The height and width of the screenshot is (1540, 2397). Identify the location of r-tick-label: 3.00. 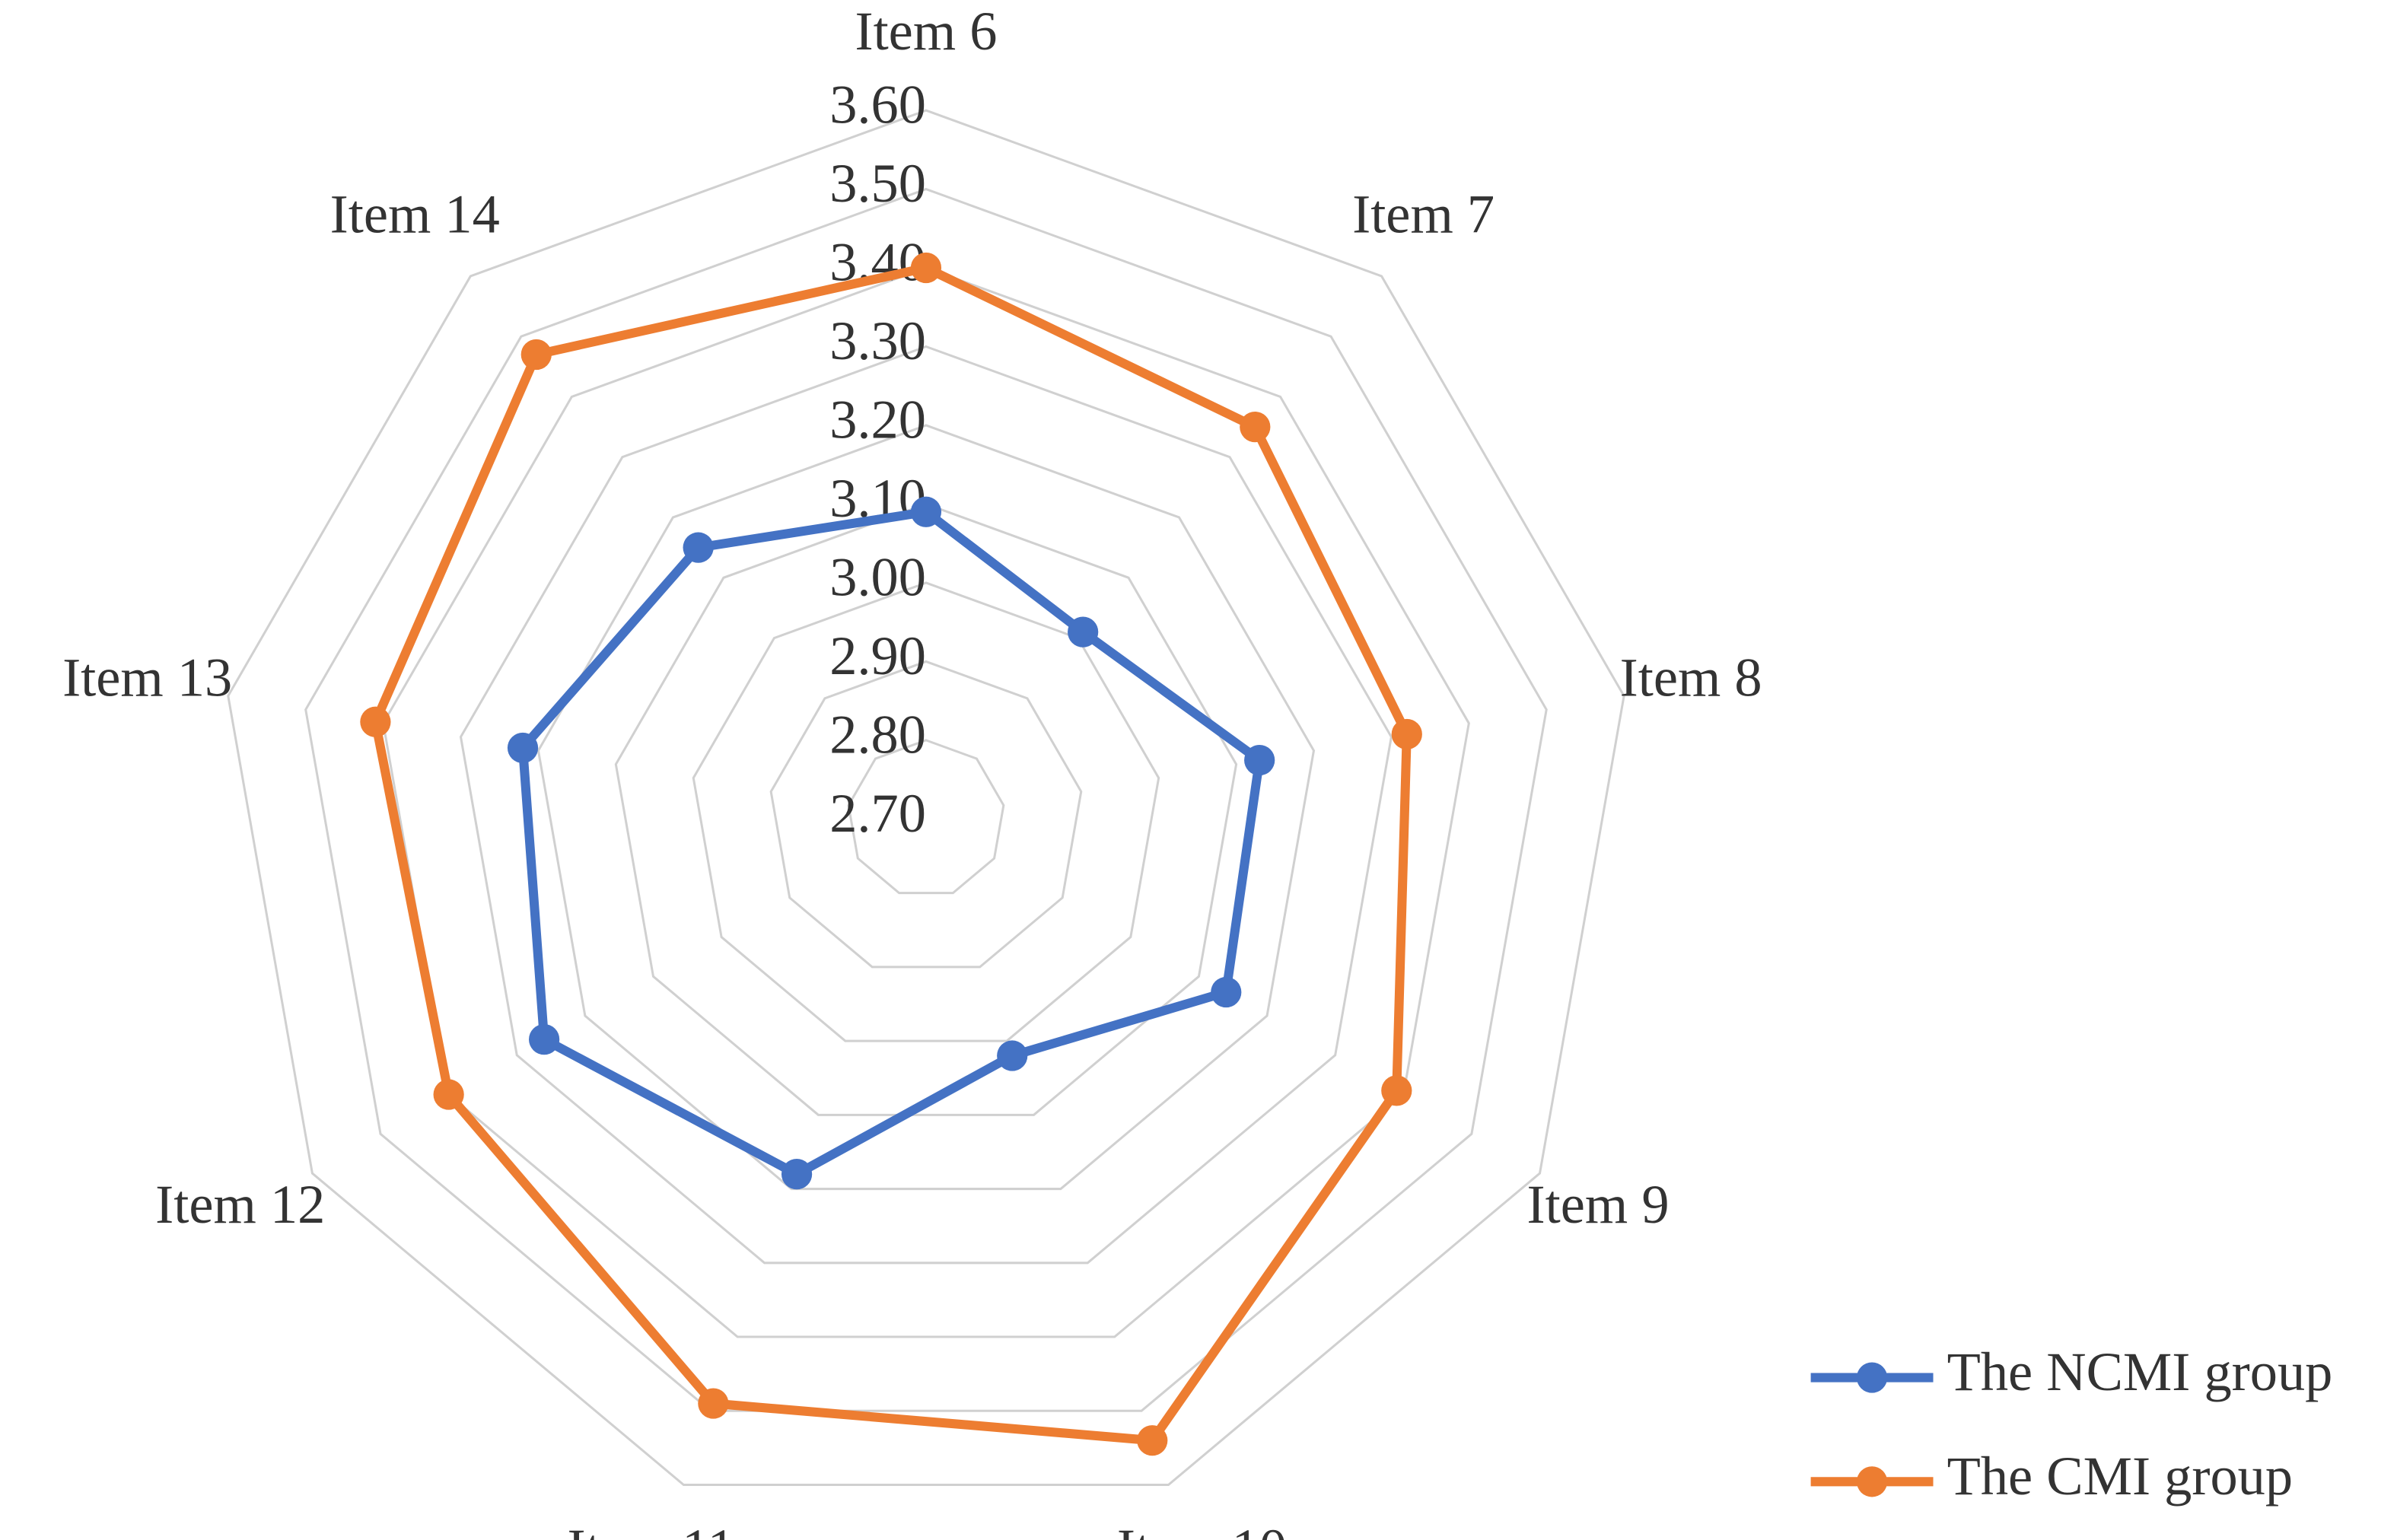
(877, 577).